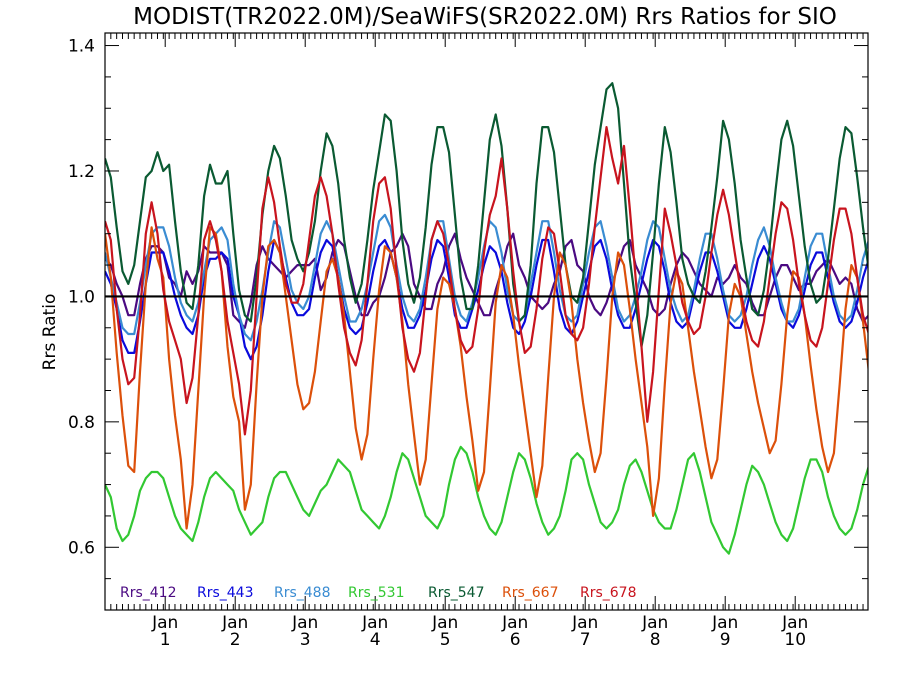  I want to click on legend-item-rrs-531: Rrs_531, so click(376, 593).